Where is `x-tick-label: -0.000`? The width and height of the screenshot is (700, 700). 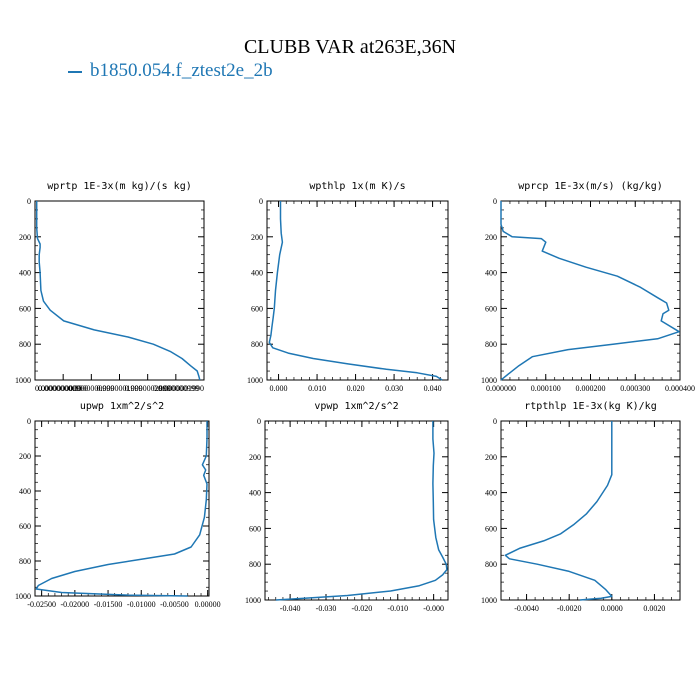
x-tick-label: -0.000 is located at coordinates (433, 608).